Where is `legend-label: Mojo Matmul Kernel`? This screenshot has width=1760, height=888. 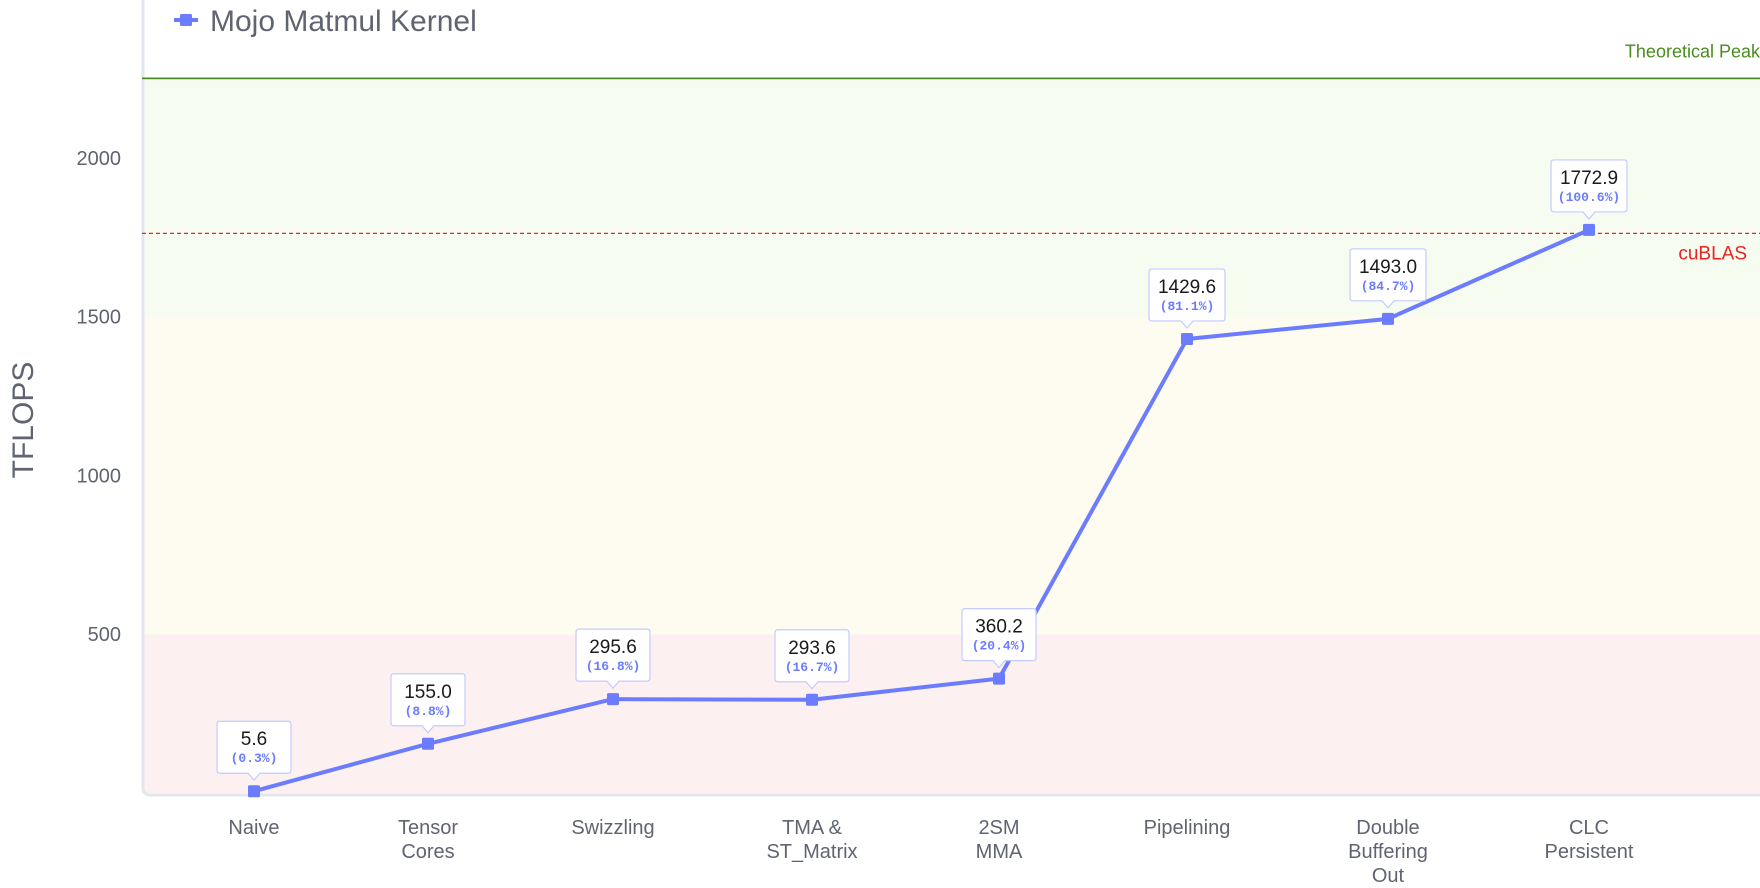 legend-label: Mojo Matmul Kernel is located at coordinates (343, 21).